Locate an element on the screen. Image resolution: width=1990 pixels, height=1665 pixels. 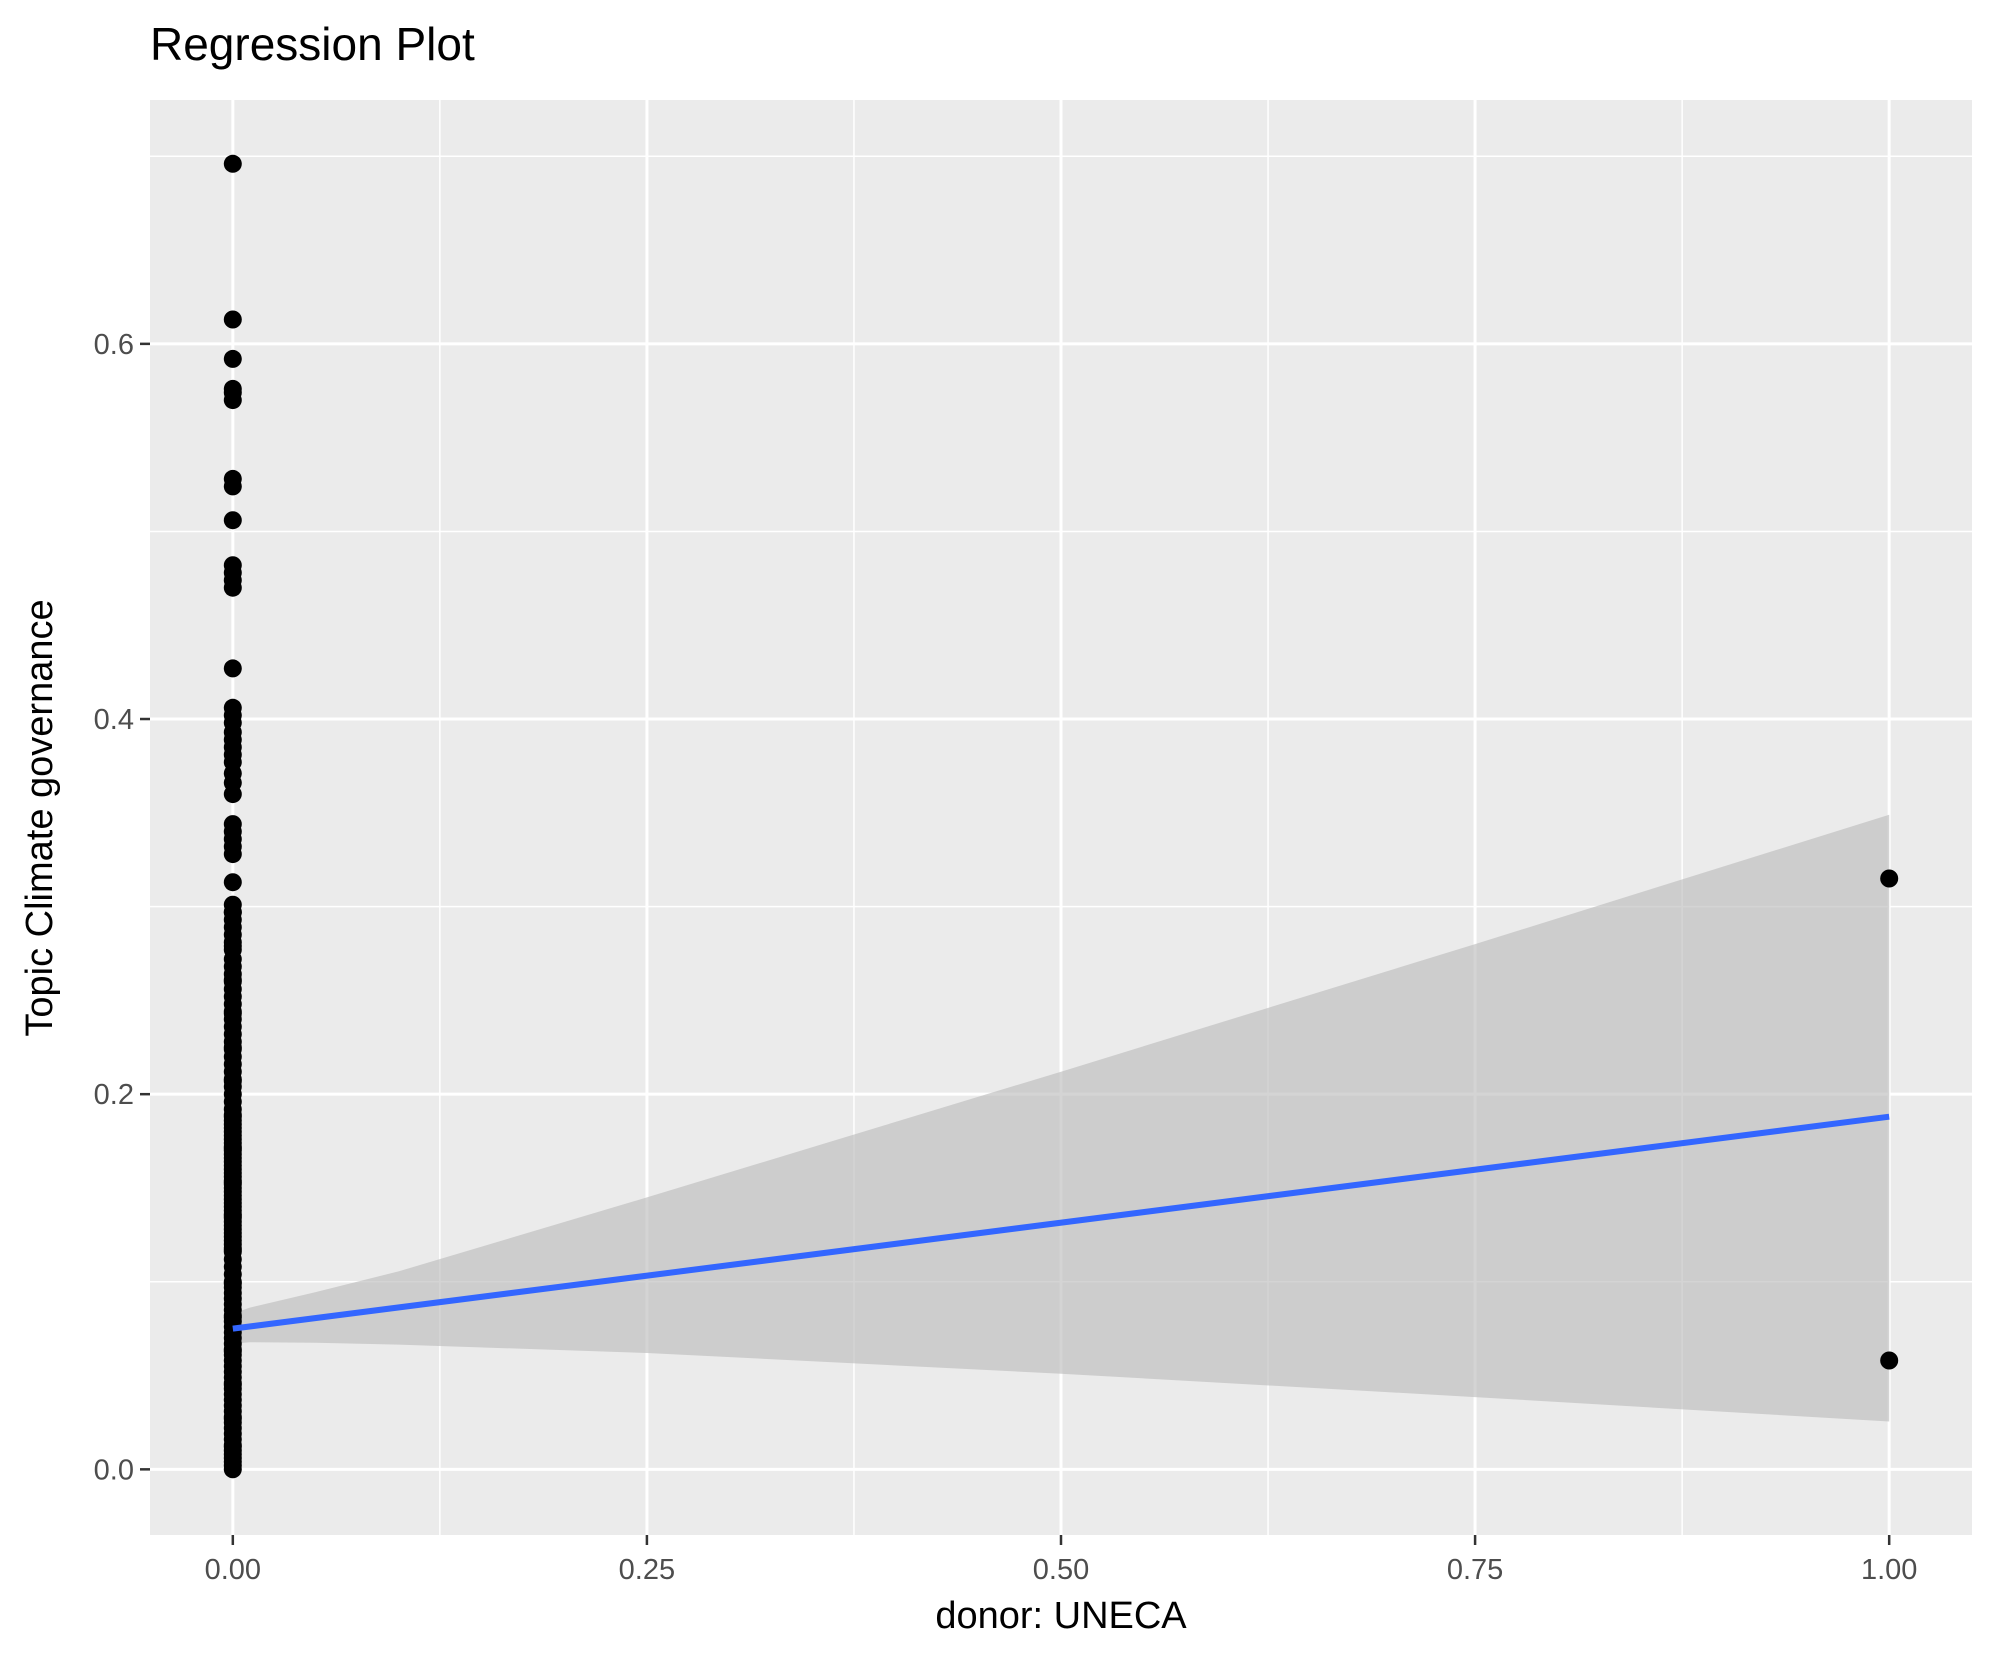
y-axis-label: Topic Climate governance is located at coordinates (40, 817).